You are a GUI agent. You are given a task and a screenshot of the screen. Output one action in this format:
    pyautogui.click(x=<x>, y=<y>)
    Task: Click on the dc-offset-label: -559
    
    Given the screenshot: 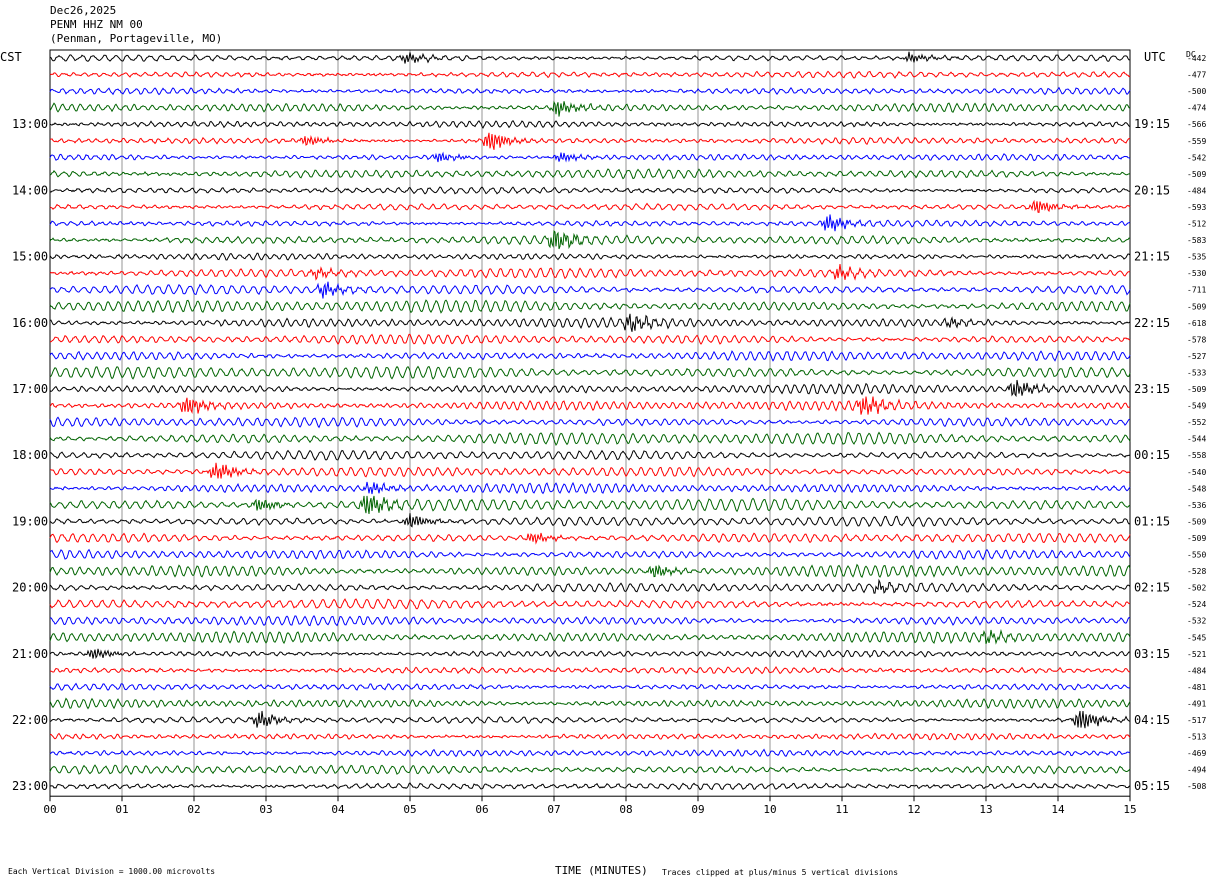 What is the action you would take?
    pyautogui.click(x=1196, y=141)
    